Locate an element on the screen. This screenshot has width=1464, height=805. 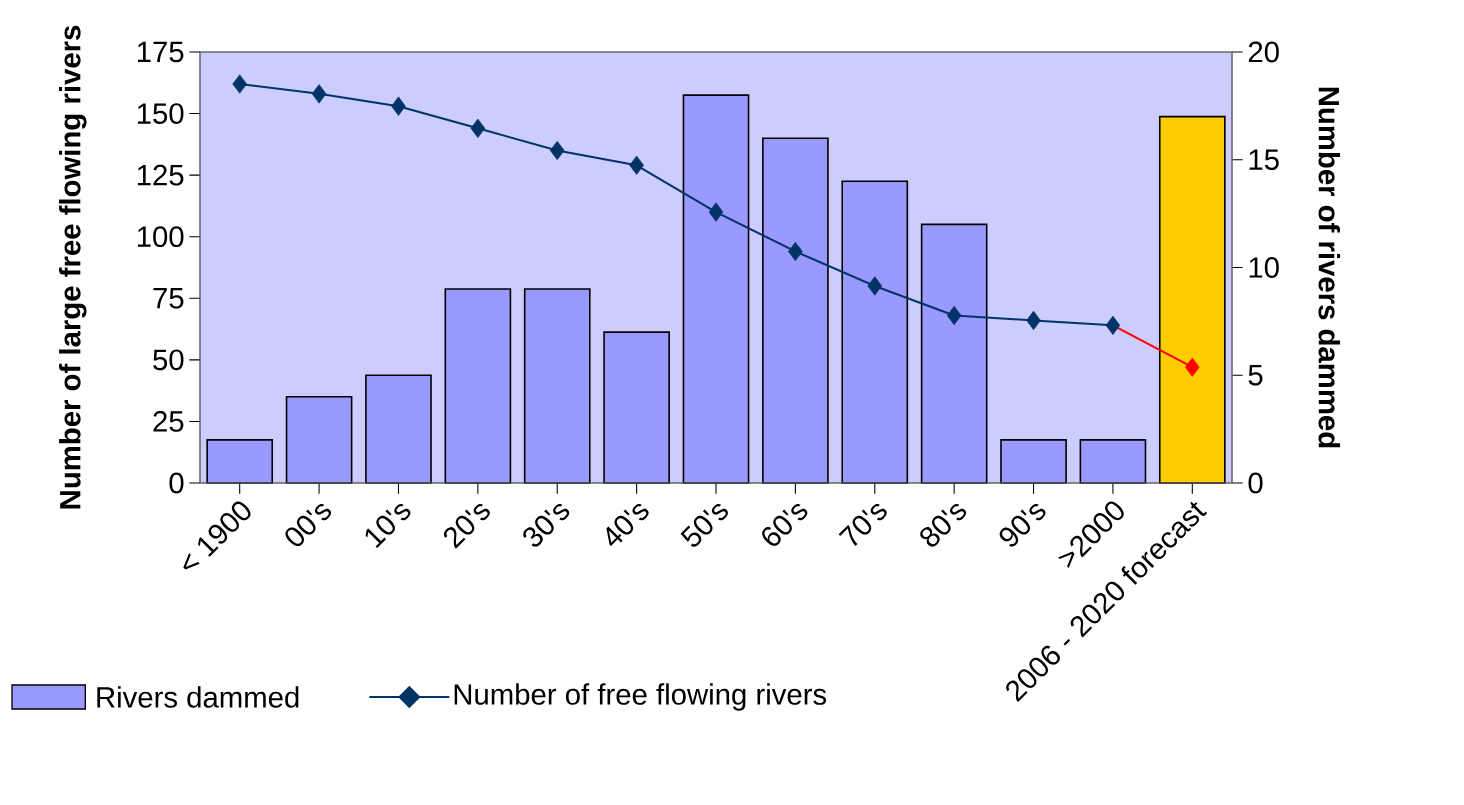
legend-label: Rivers dammed is located at coordinates (198, 697).